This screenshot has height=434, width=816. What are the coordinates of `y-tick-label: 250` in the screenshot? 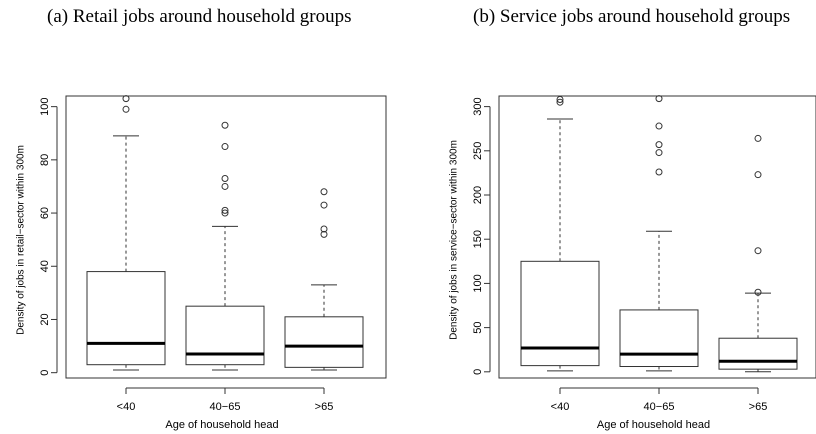 It's located at (478, 151).